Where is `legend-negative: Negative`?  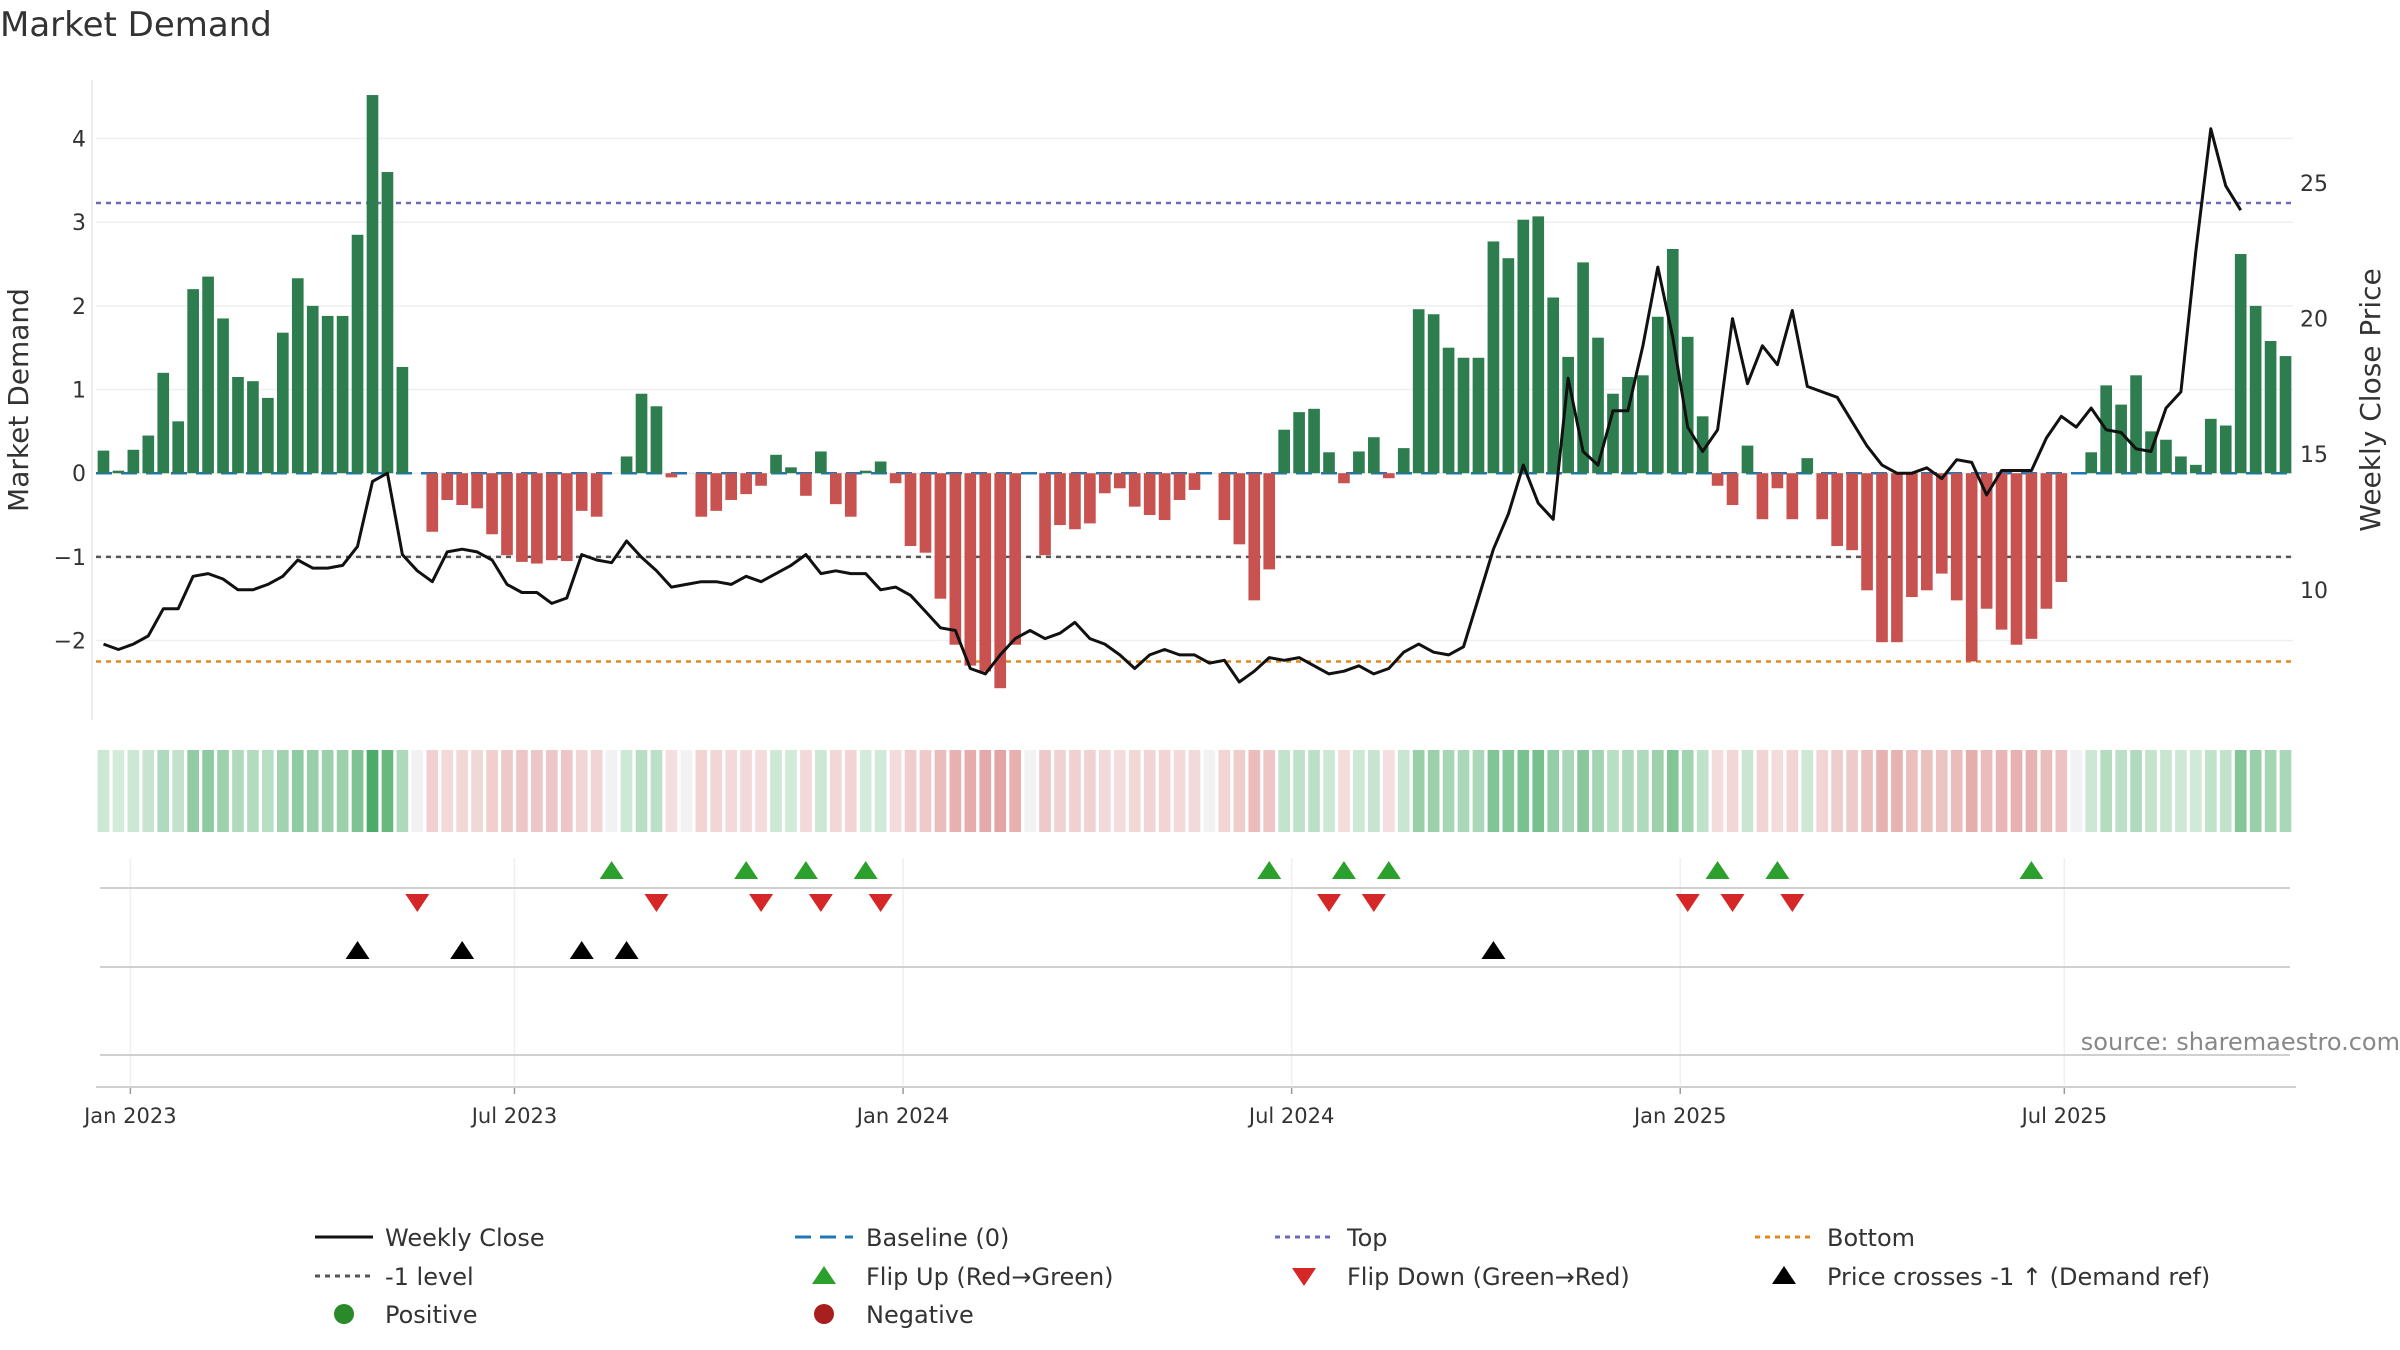 legend-negative: Negative is located at coordinates (920, 1315).